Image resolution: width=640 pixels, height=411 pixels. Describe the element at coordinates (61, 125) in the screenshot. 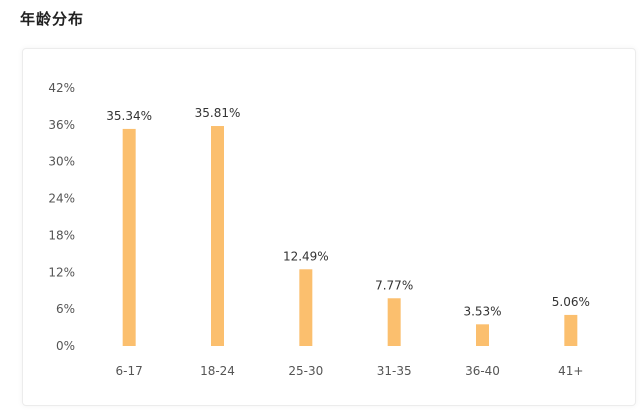

I see `y-tick-label: 36%` at that location.